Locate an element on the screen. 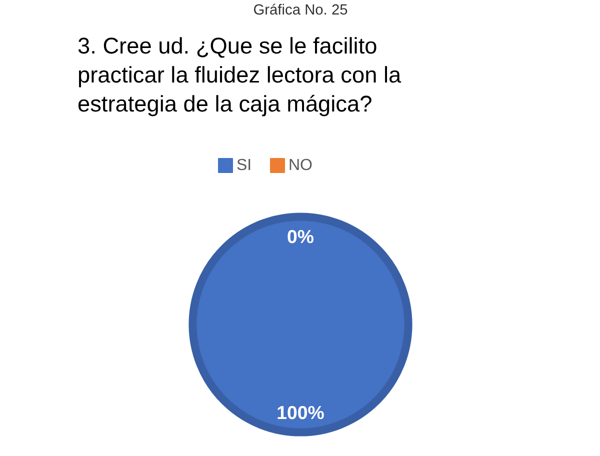 This screenshot has width=600, height=456. chart-title: 3. Cree ud. ¿Que se le facilito practicar la fluidez lectora con la estrategia de la caja mágica? is located at coordinates (240, 74).